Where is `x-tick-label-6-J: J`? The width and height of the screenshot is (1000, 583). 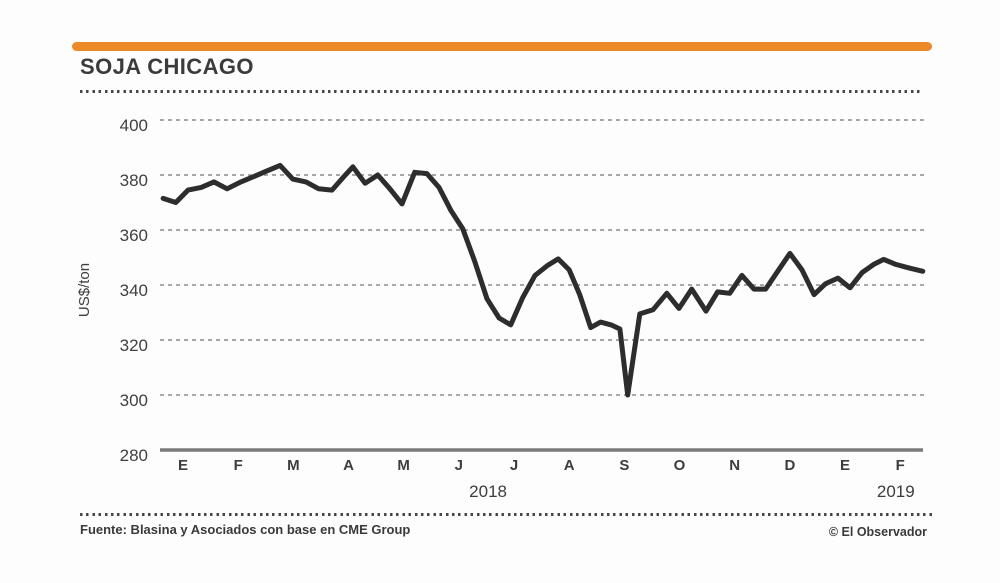 x-tick-label-6-J: J is located at coordinates (514, 465).